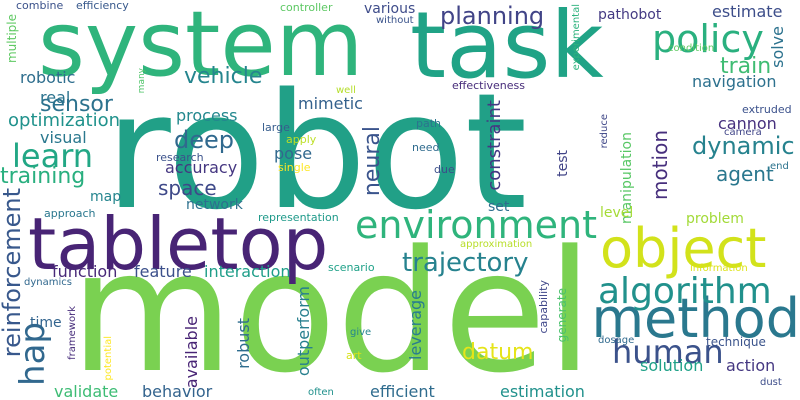 The image size is (800, 400). Describe the element at coordinates (415, 325) in the screenshot. I see `word-leverage: leverage` at that location.